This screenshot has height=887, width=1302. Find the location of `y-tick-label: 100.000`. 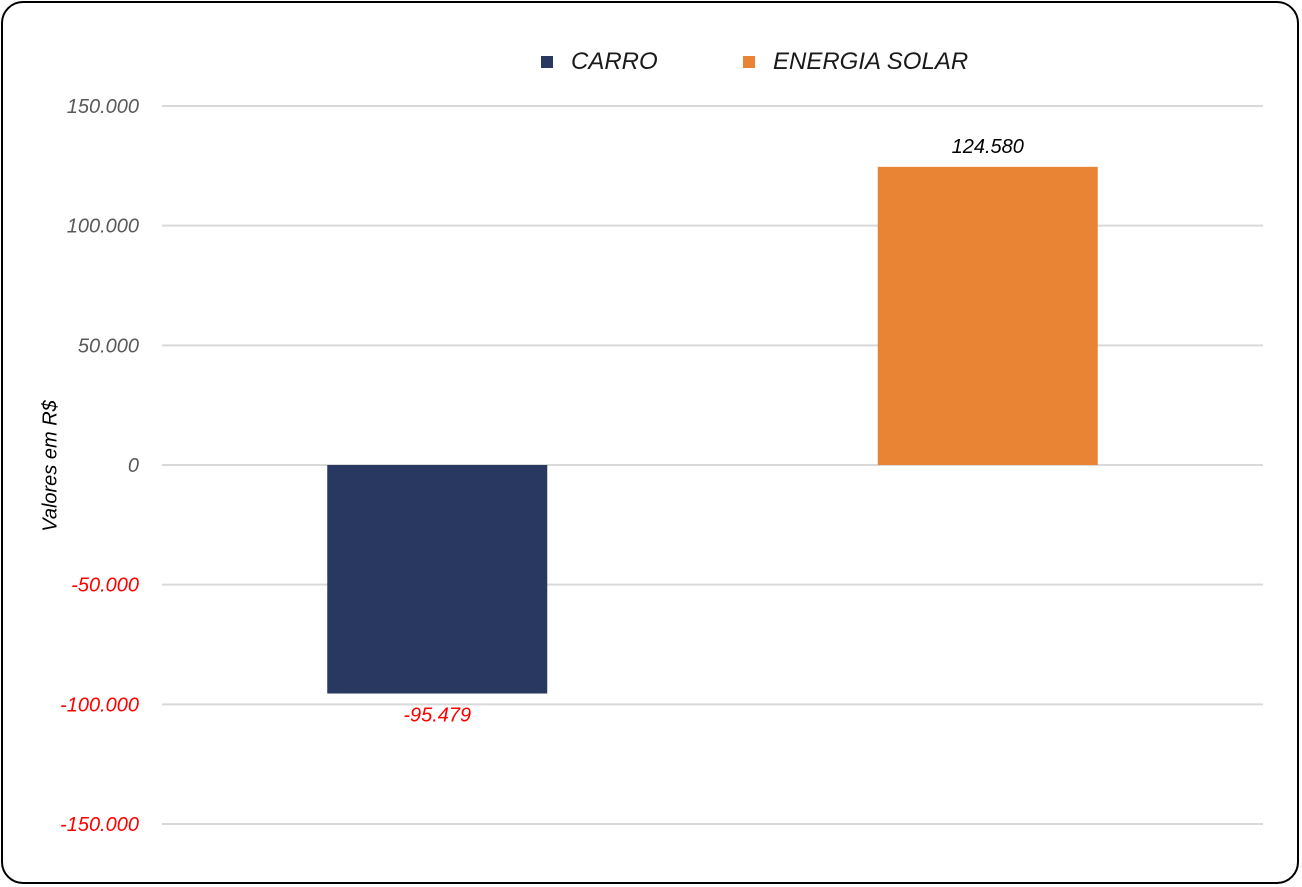

y-tick-label: 100.000 is located at coordinates (103, 227).